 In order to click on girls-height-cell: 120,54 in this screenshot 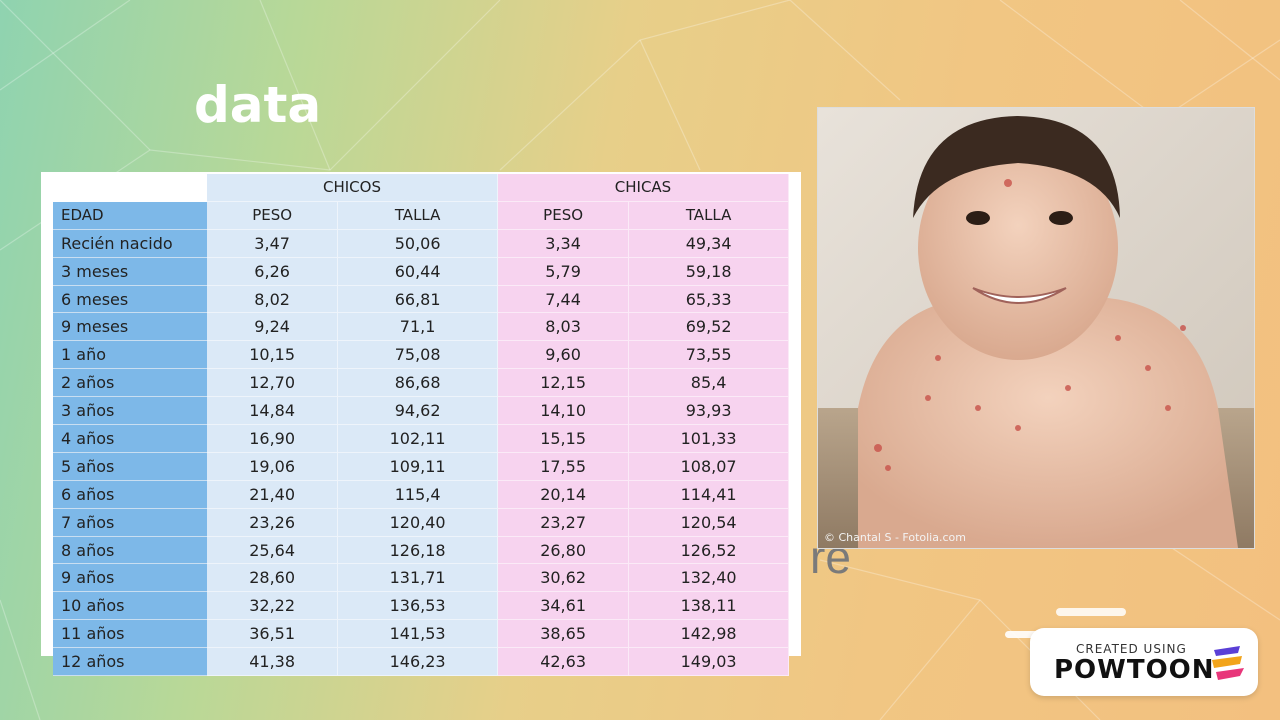, I will do `click(709, 522)`.